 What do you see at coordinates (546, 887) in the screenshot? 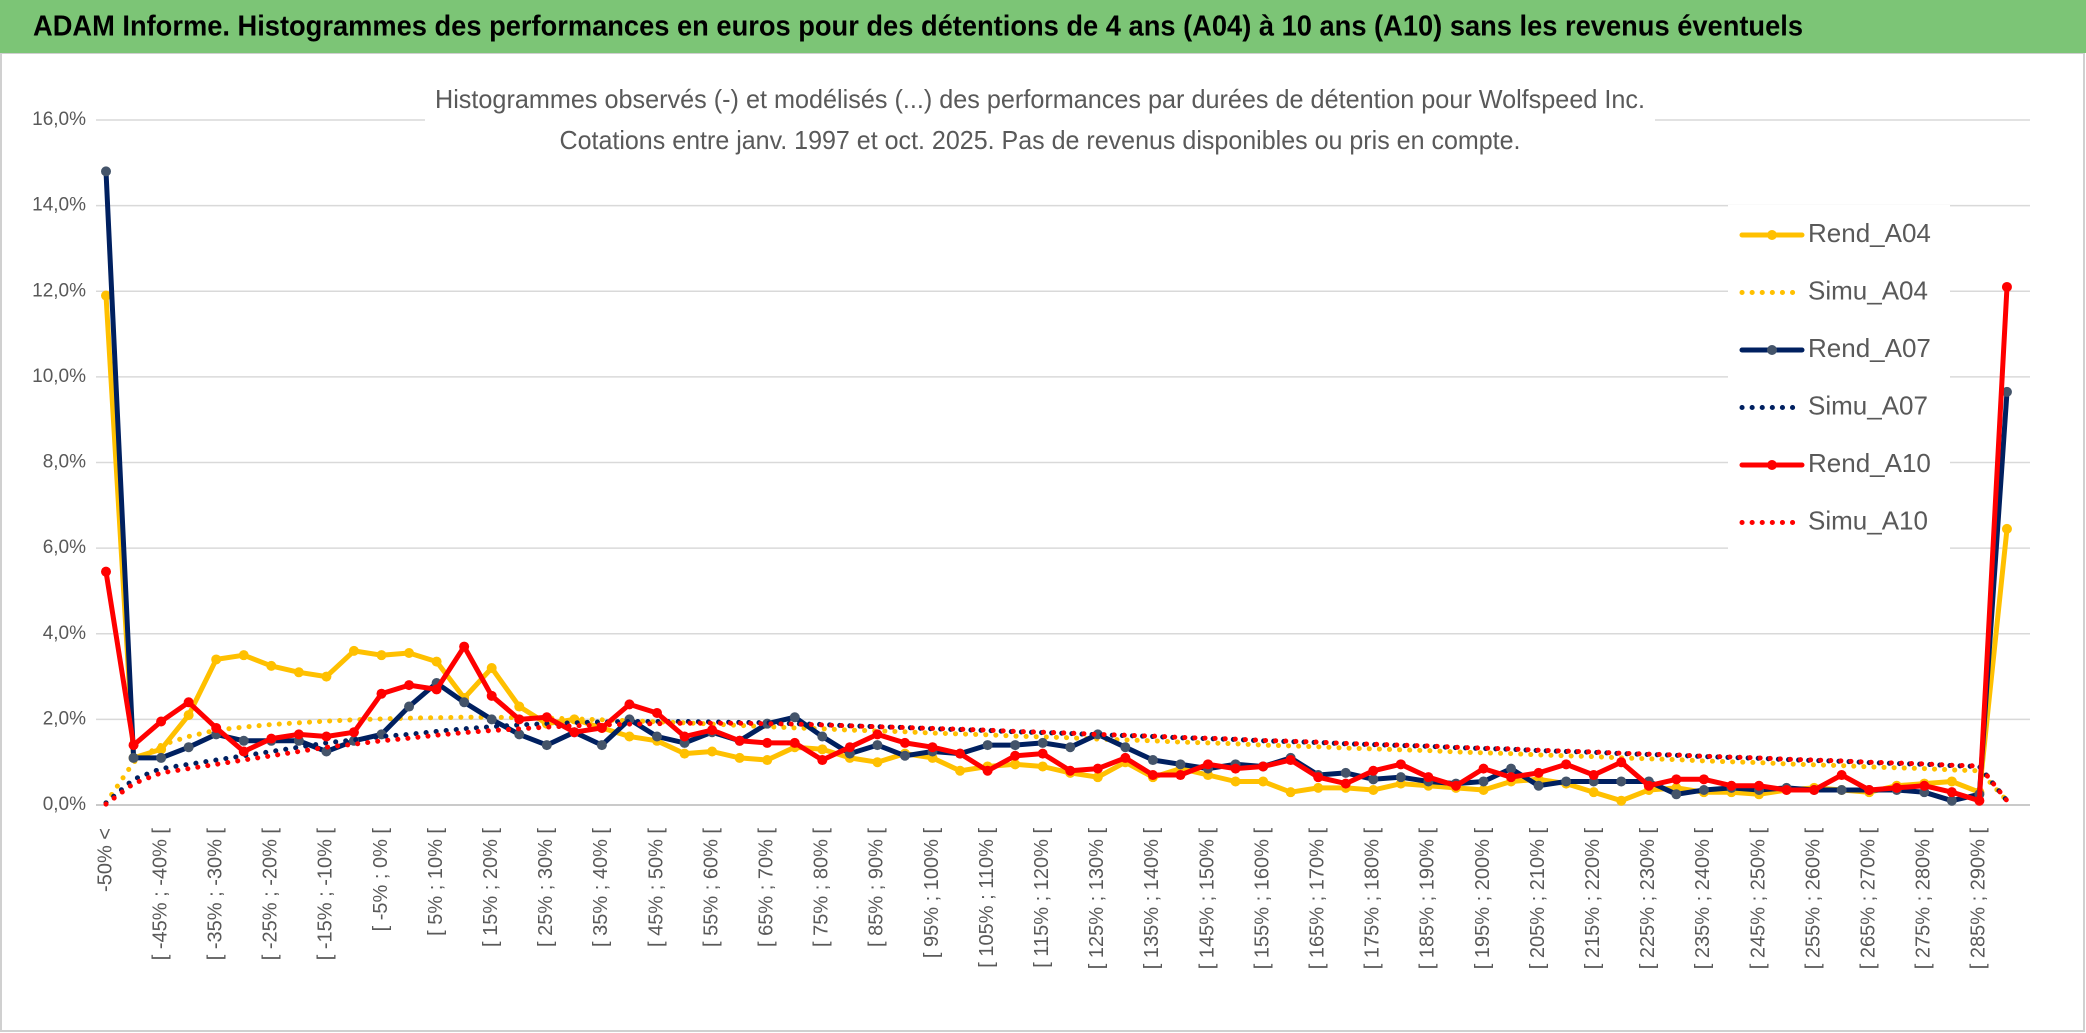
I see `x-tick-label: [ 25% ; 30% [` at bounding box center [546, 887].